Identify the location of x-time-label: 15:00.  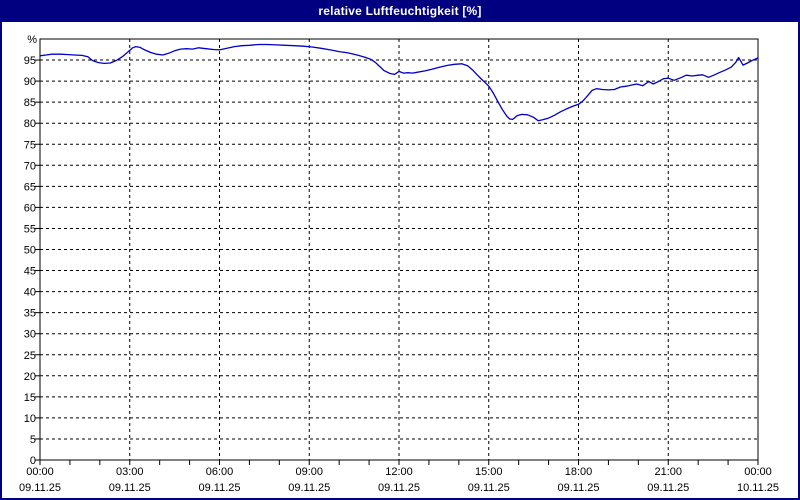
(489, 472).